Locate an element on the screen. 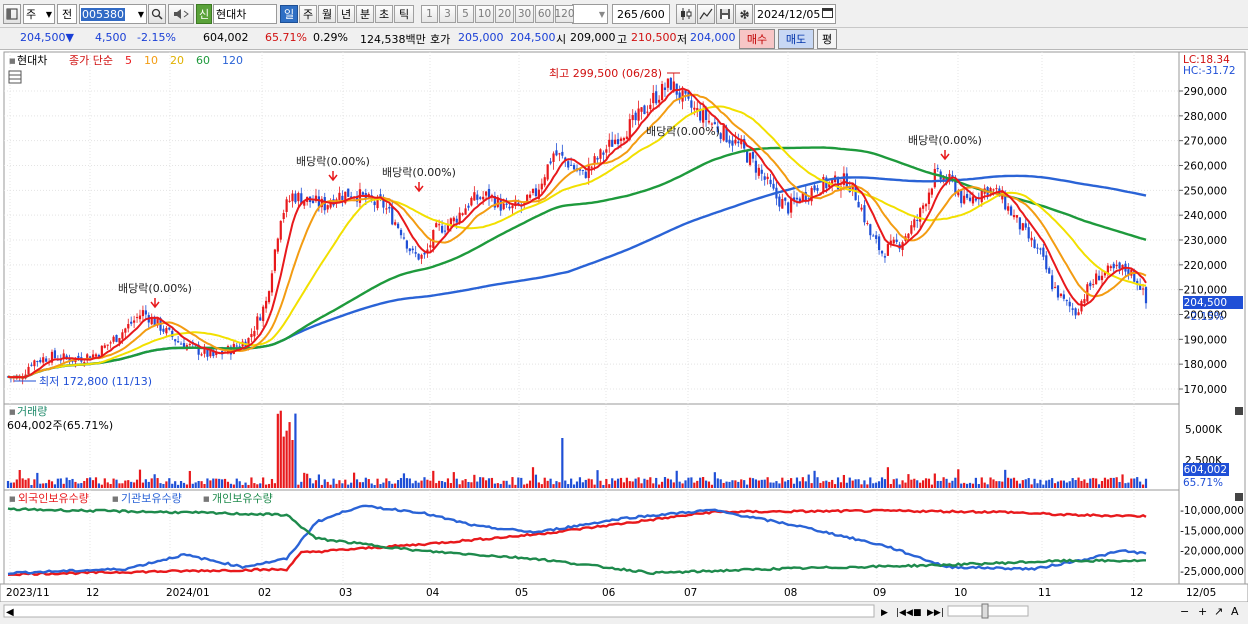 This screenshot has height=624, width=1248. interval-button-120: 120 is located at coordinates (564, 14).